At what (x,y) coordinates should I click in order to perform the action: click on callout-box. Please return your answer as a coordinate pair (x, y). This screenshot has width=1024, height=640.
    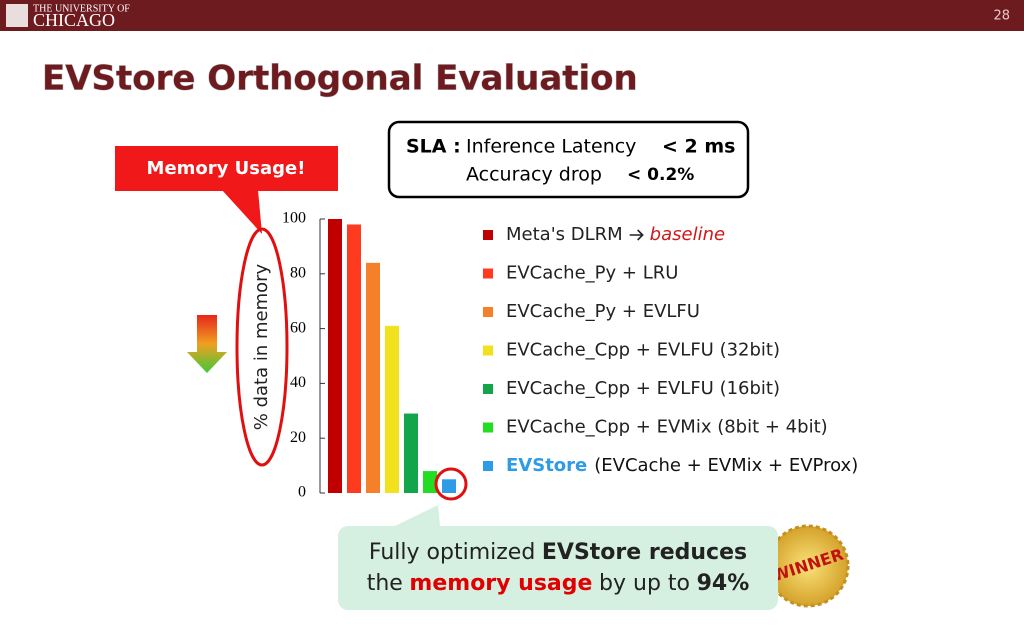
    Looking at the image, I should click on (226, 168).